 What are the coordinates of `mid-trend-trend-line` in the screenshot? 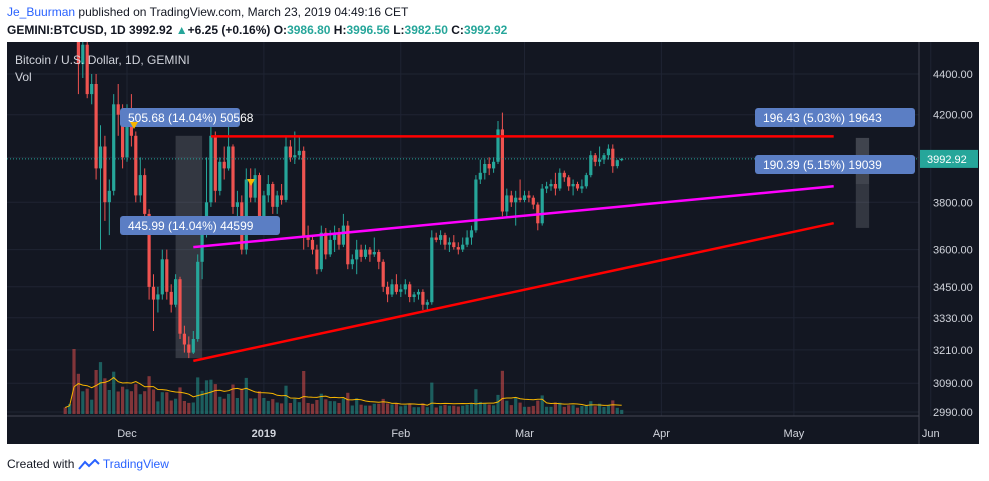 It's located at (513, 217).